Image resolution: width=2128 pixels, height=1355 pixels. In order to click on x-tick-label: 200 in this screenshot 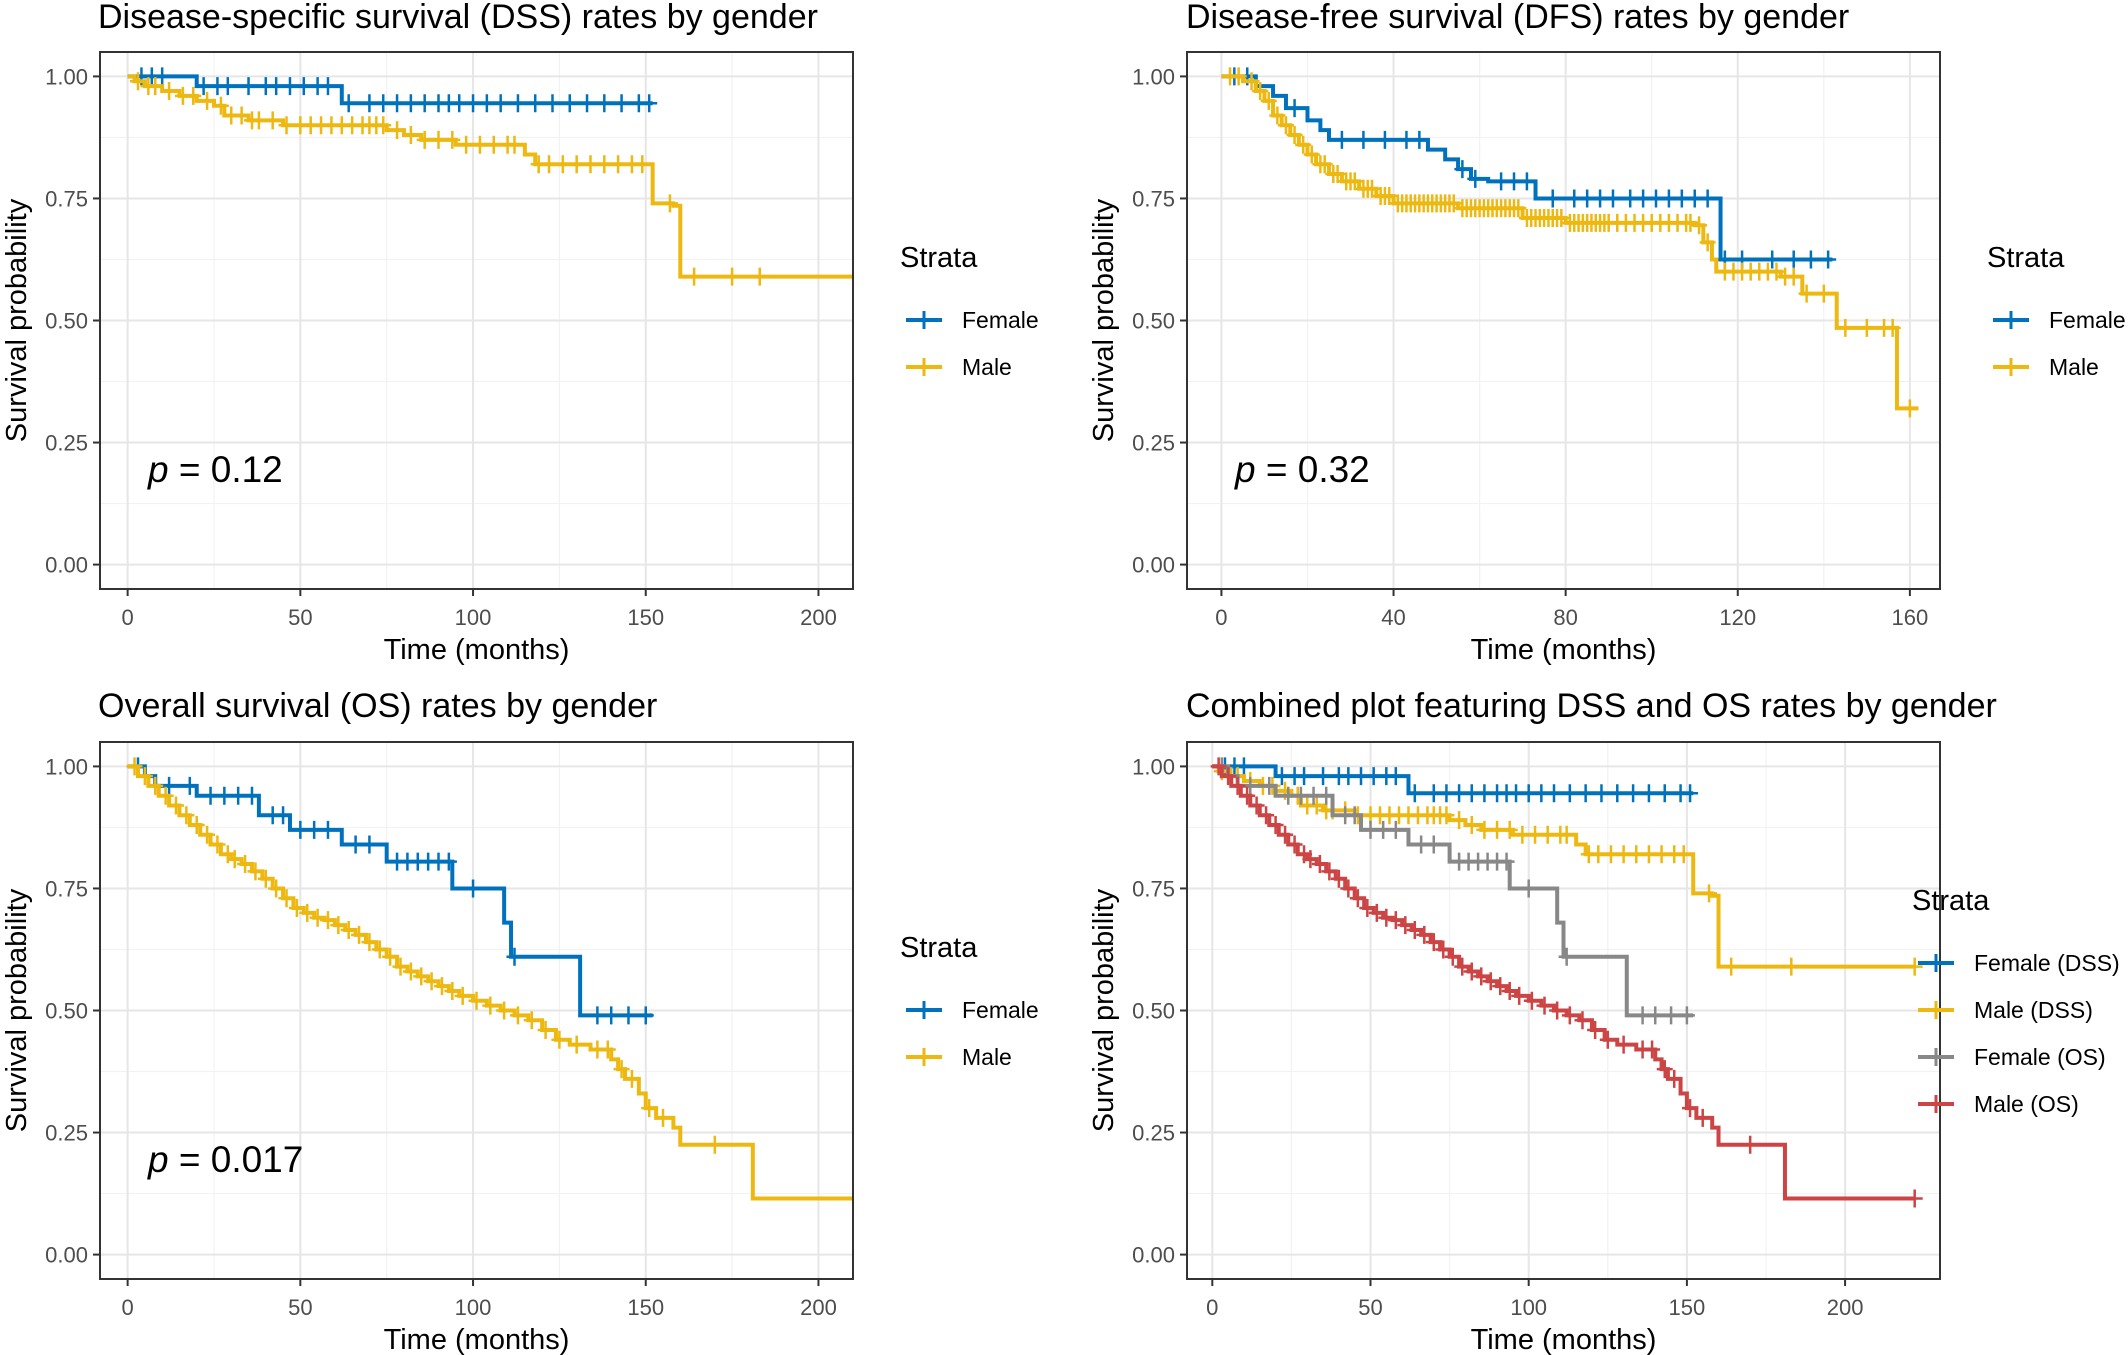, I will do `click(818, 1307)`.